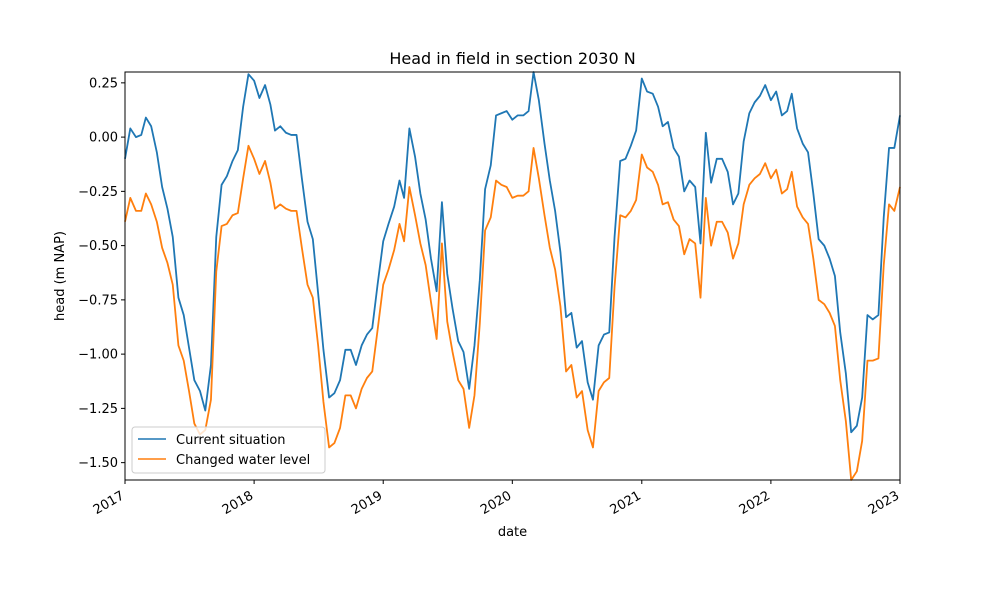  Describe the element at coordinates (512, 532) in the screenshot. I see `x-axis-label: date` at that location.